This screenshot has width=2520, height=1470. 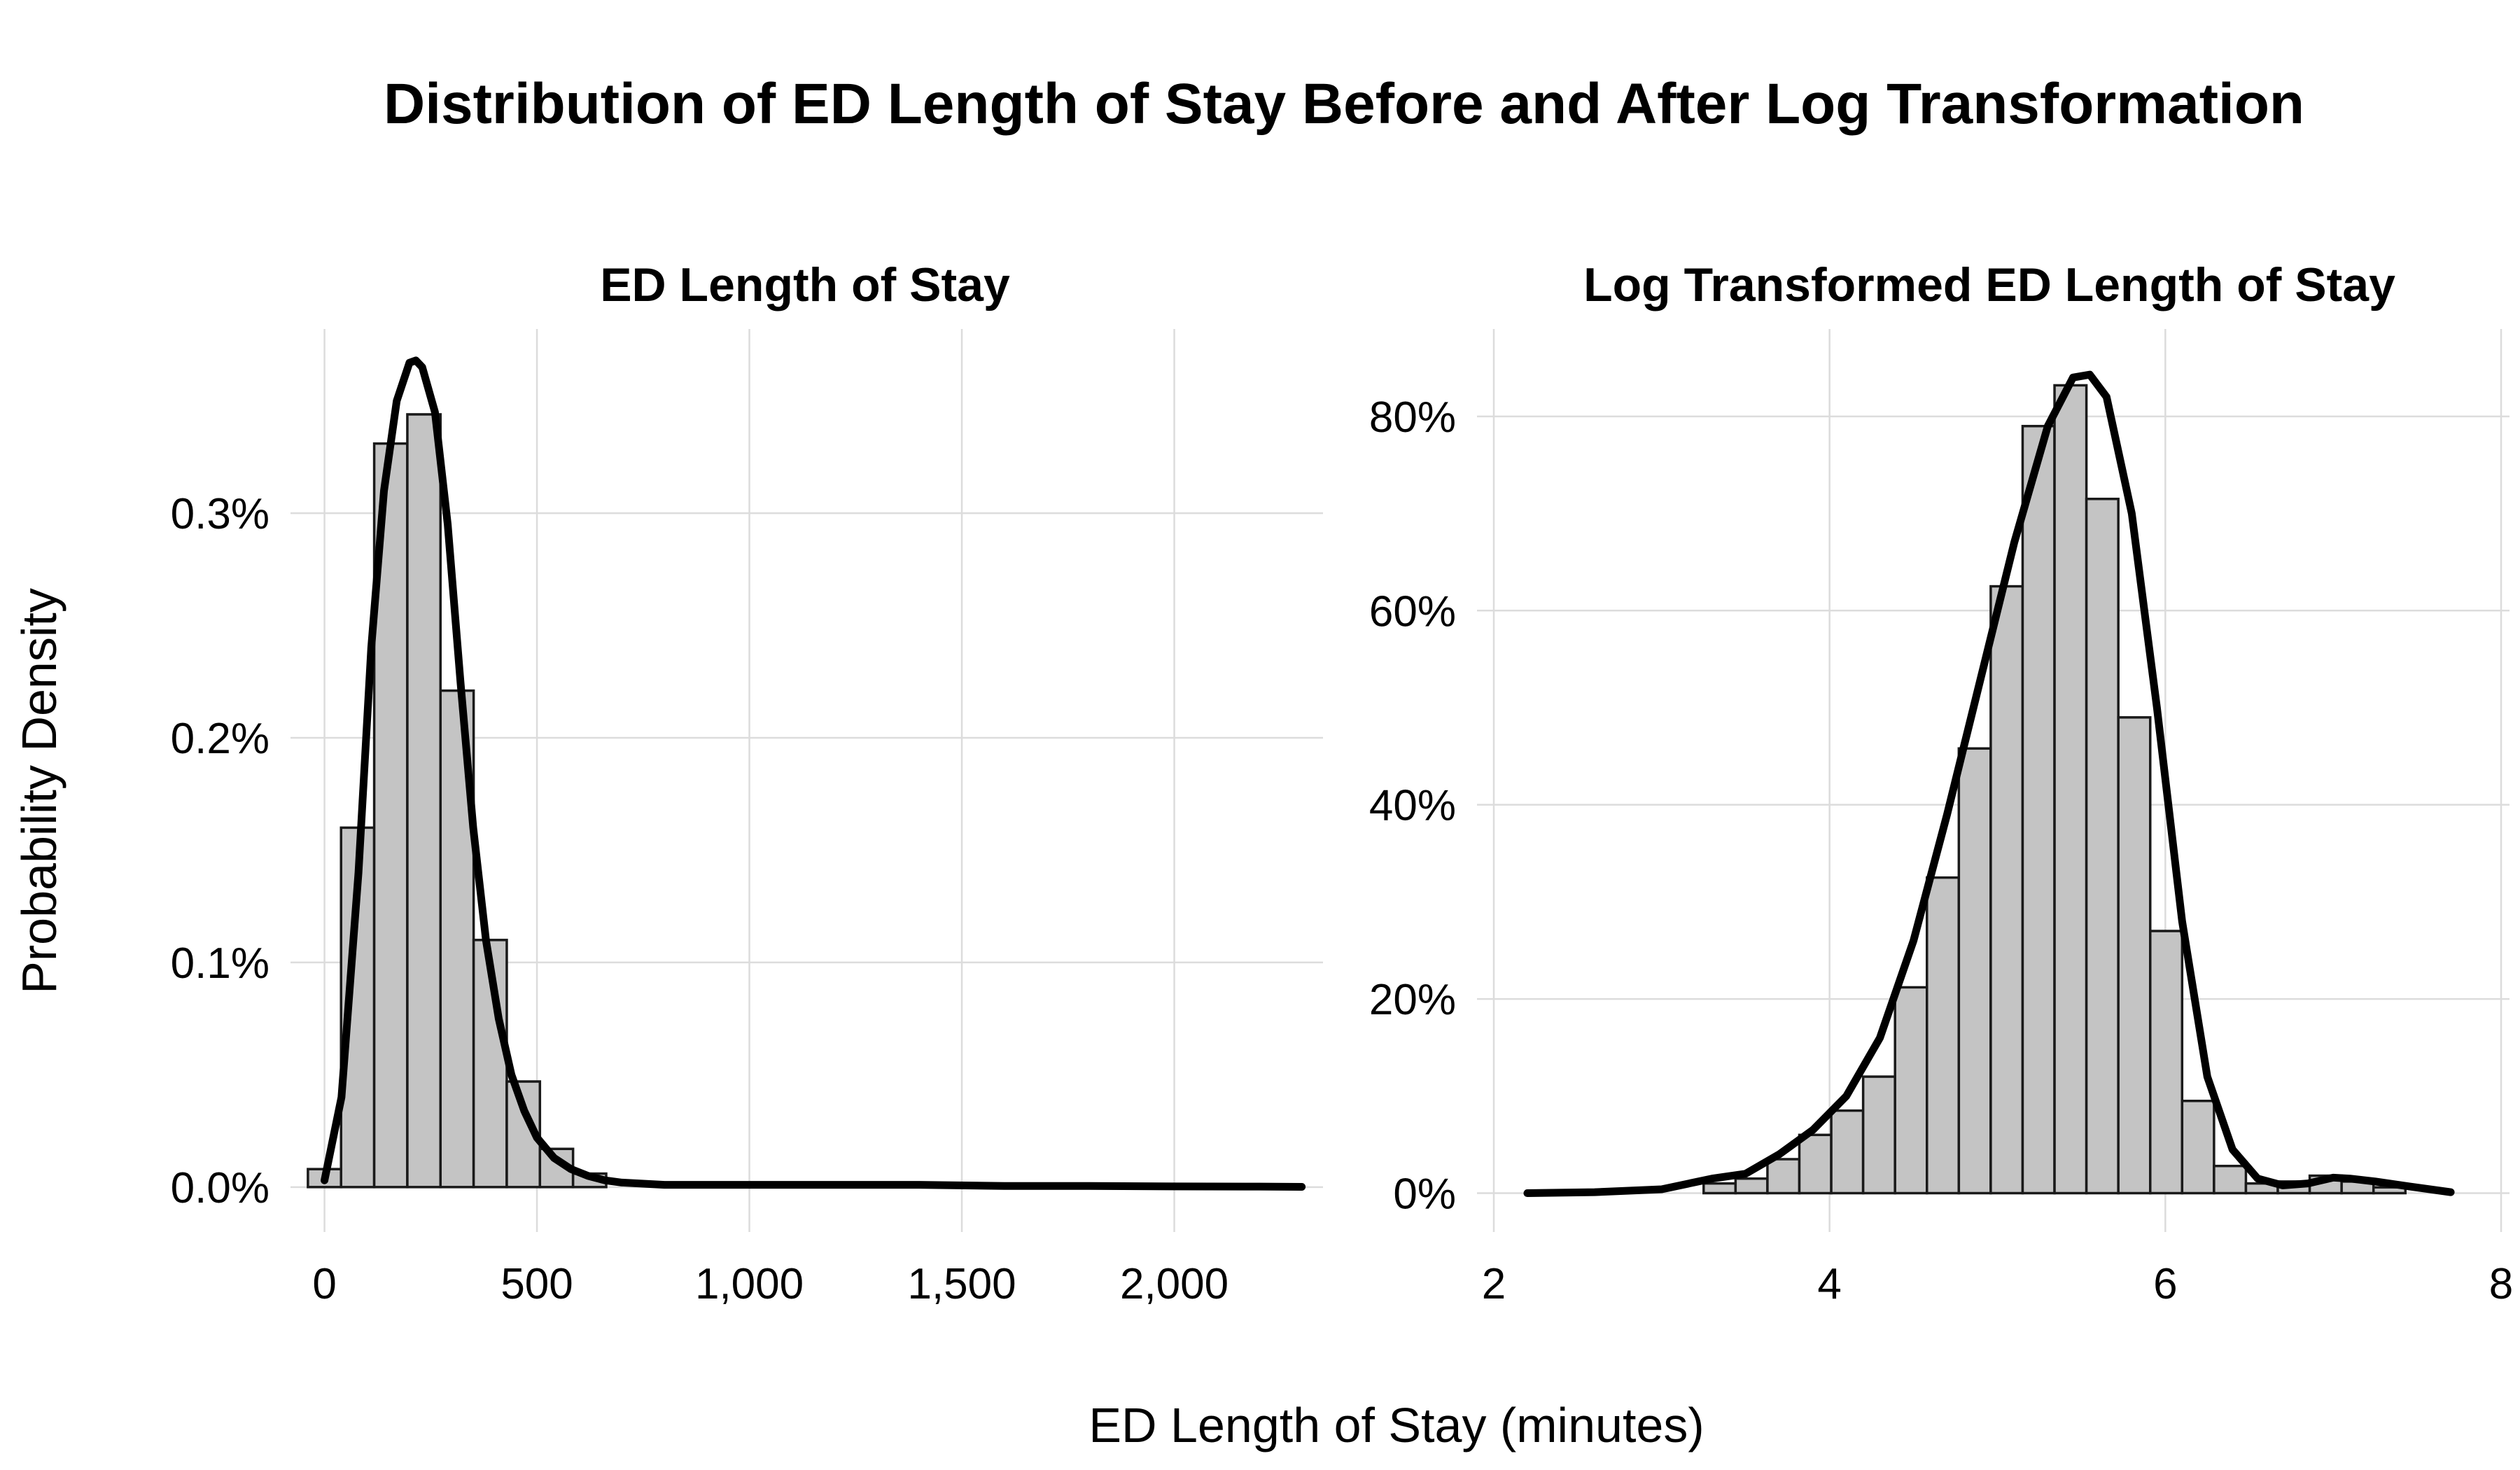 I want to click on left-y-tick-label: 0.0%, so click(x=220, y=1188).